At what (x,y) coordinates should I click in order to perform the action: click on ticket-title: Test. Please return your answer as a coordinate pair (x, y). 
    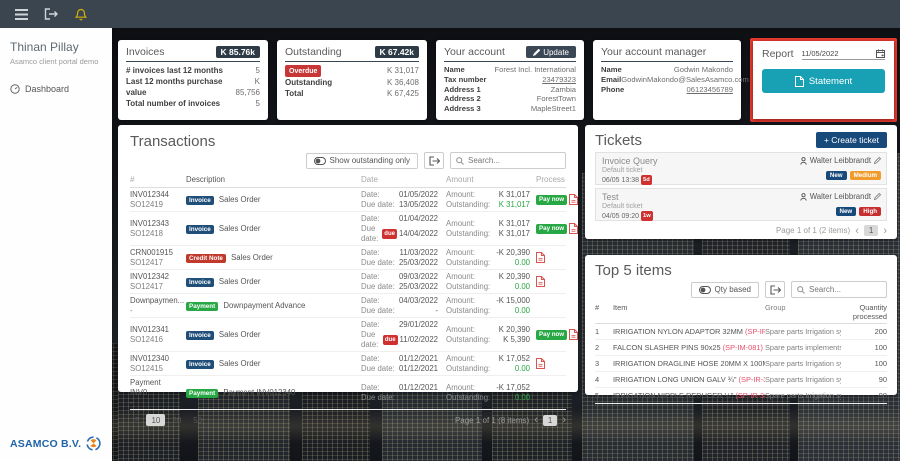
    Looking at the image, I should click on (610, 197).